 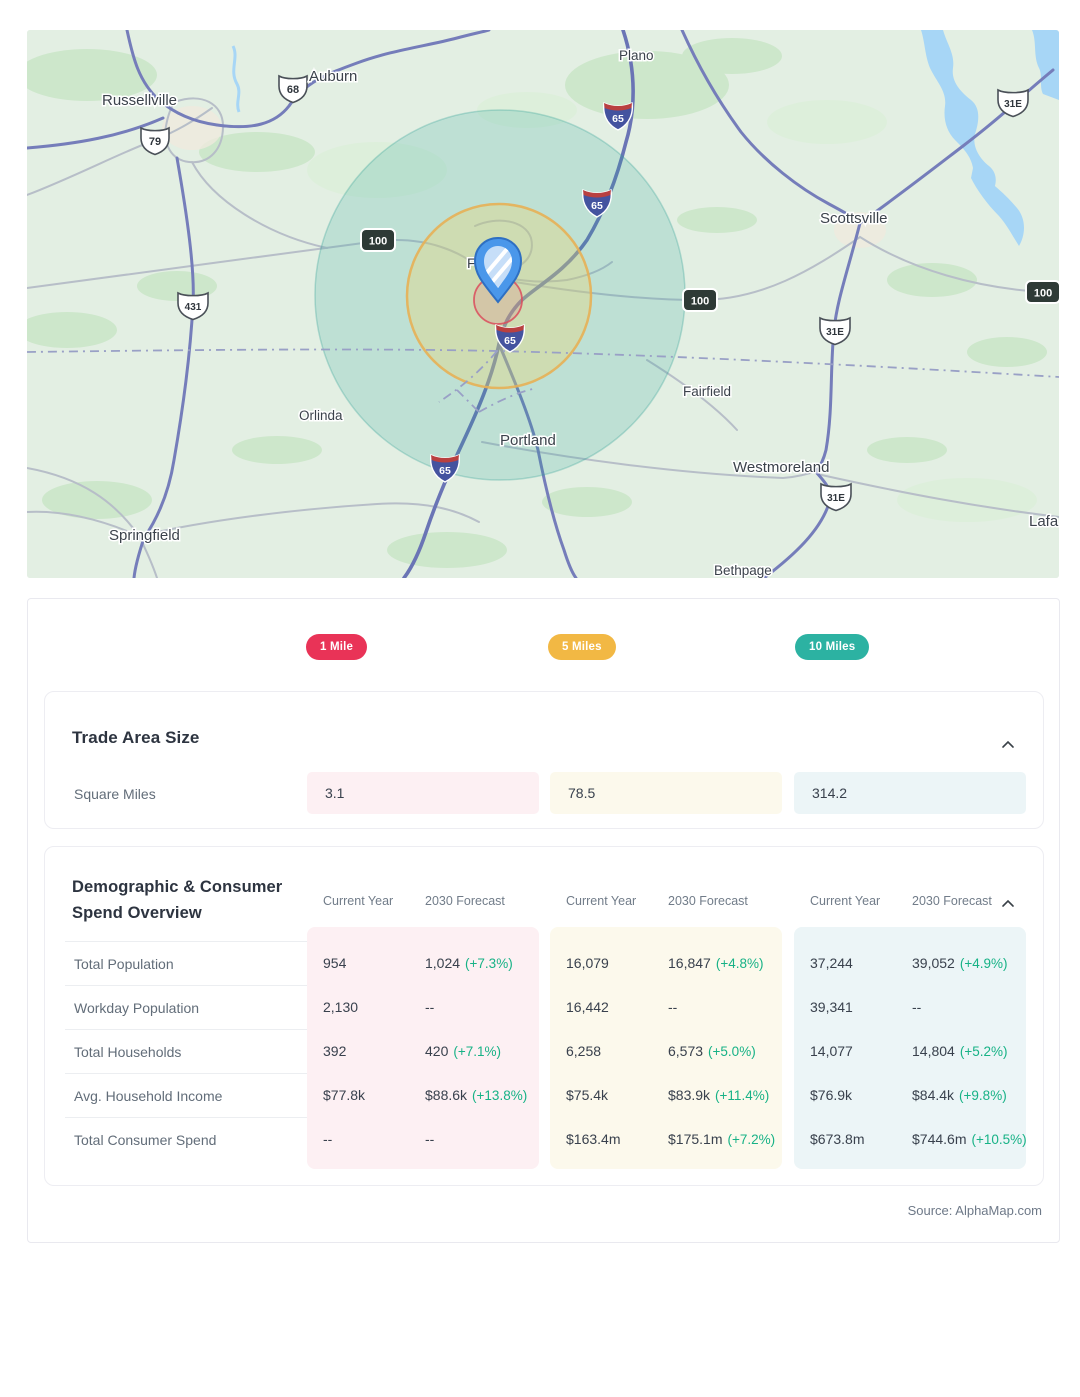 What do you see at coordinates (144, 535) in the screenshot?
I see `label-springfield: Springfield` at bounding box center [144, 535].